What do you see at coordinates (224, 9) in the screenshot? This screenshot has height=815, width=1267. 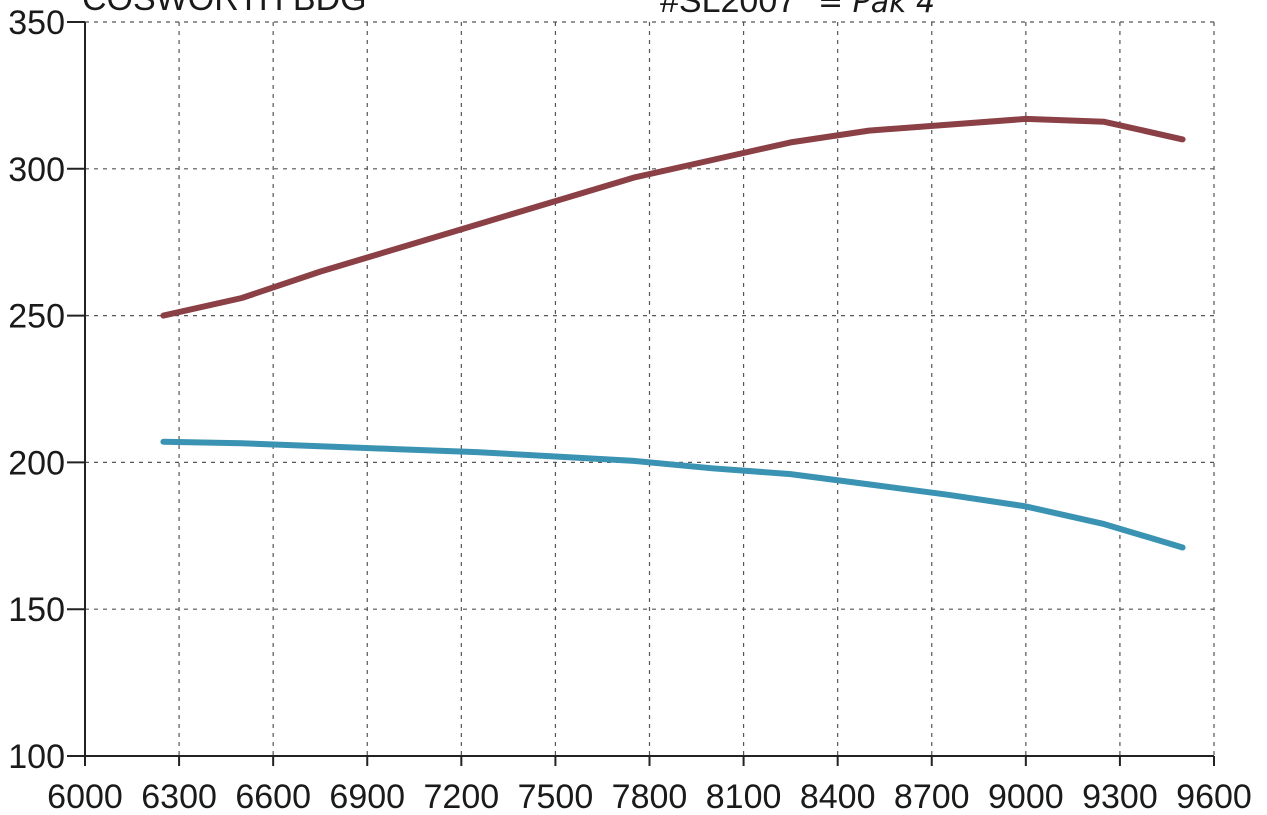 I see `header-left-text: COSWORTH BDG` at bounding box center [224, 9].